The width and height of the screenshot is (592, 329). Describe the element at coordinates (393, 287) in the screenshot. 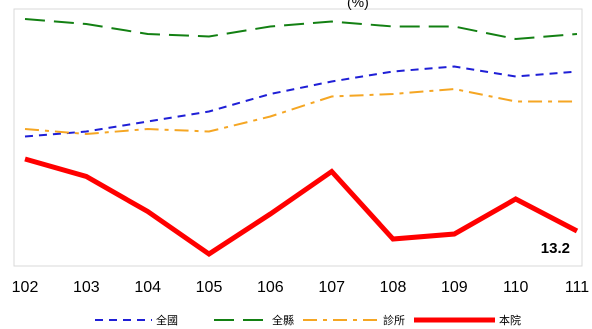

I see `x-tick-label: 108` at that location.